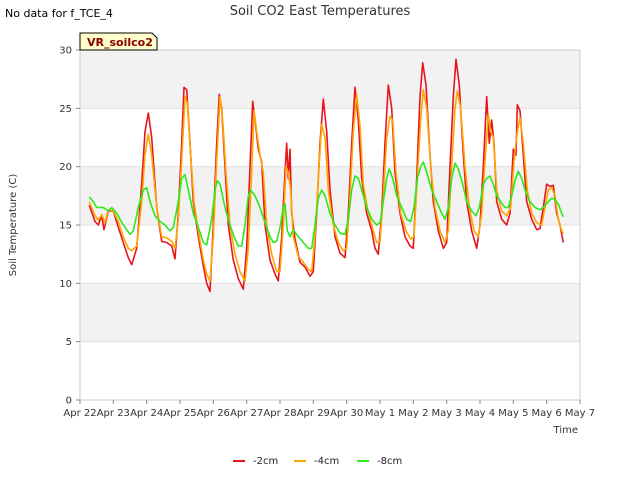  Describe the element at coordinates (480, 413) in the screenshot. I see `x-tick-label: May 4` at that location.